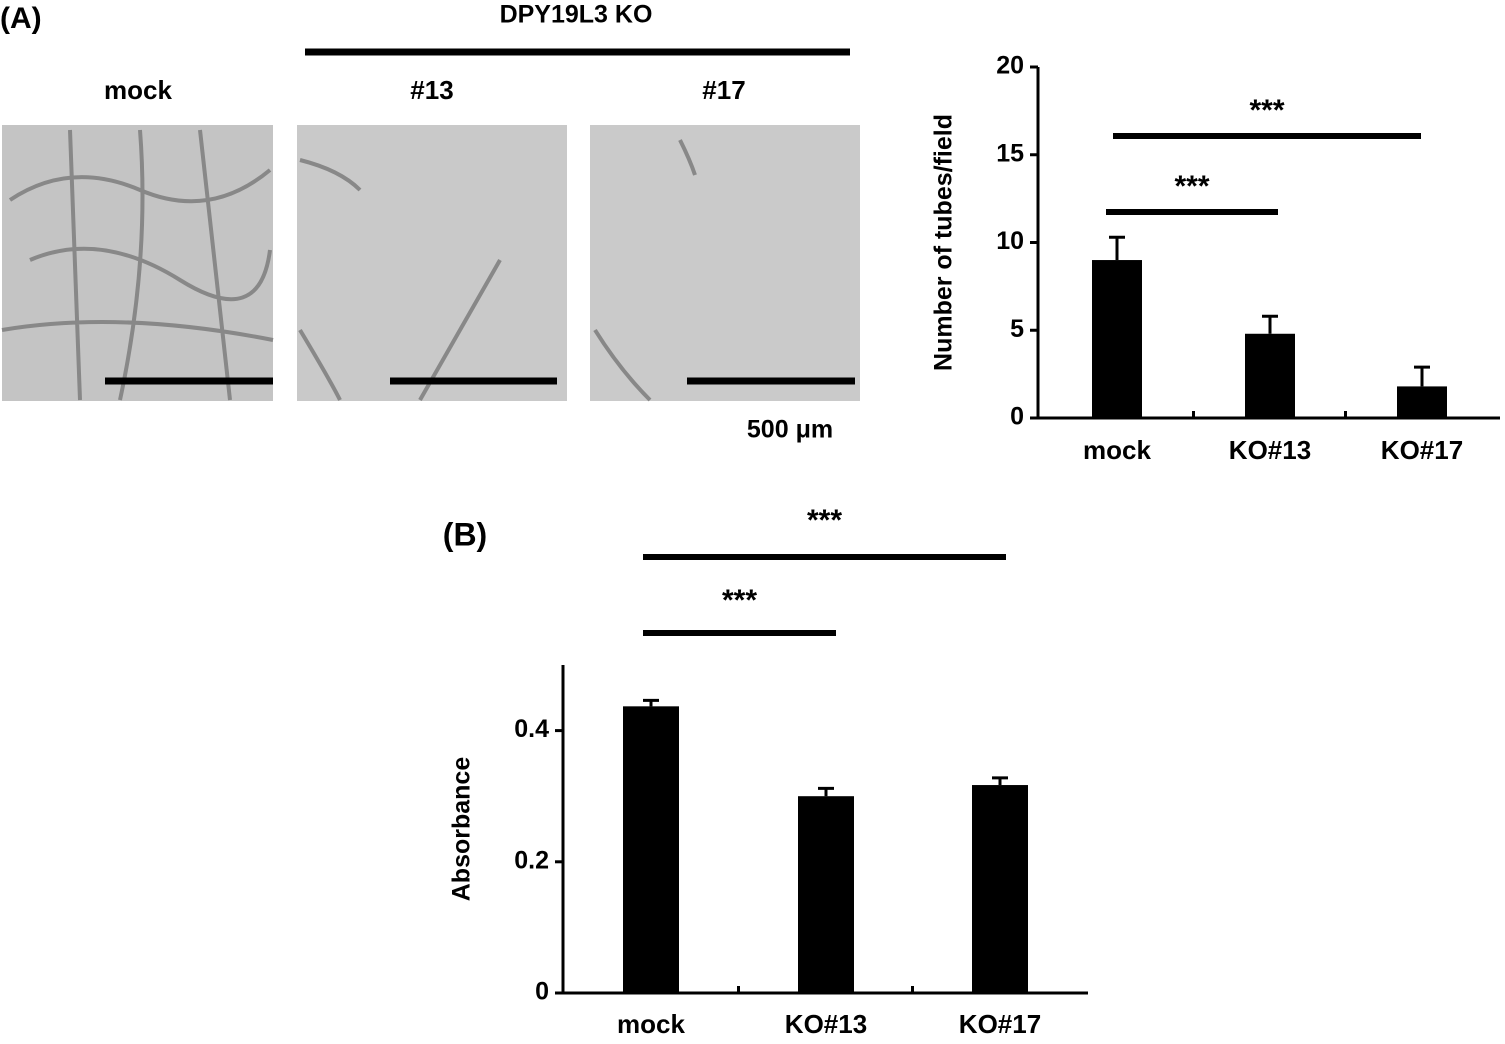 This screenshot has height=1044, width=1505. I want to click on image-label: mock, so click(138, 90).